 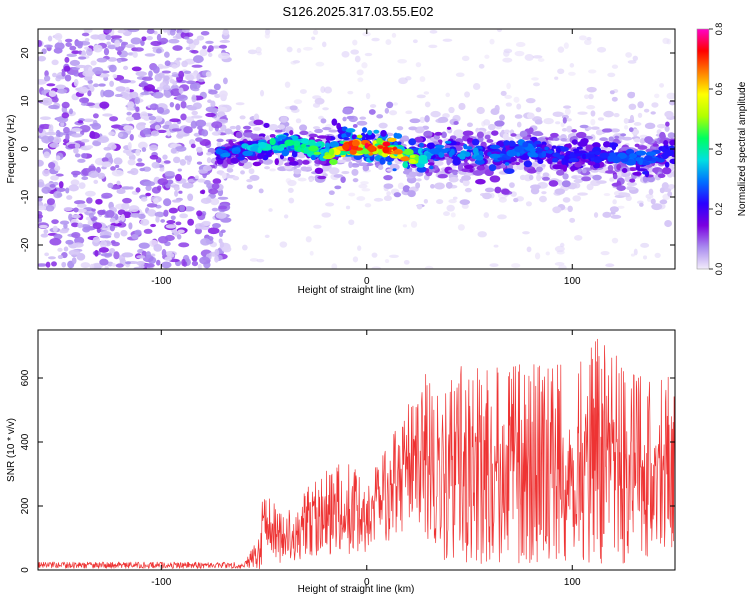 I want to click on colorbar-tick-label: 0.6, so click(x=719, y=89).